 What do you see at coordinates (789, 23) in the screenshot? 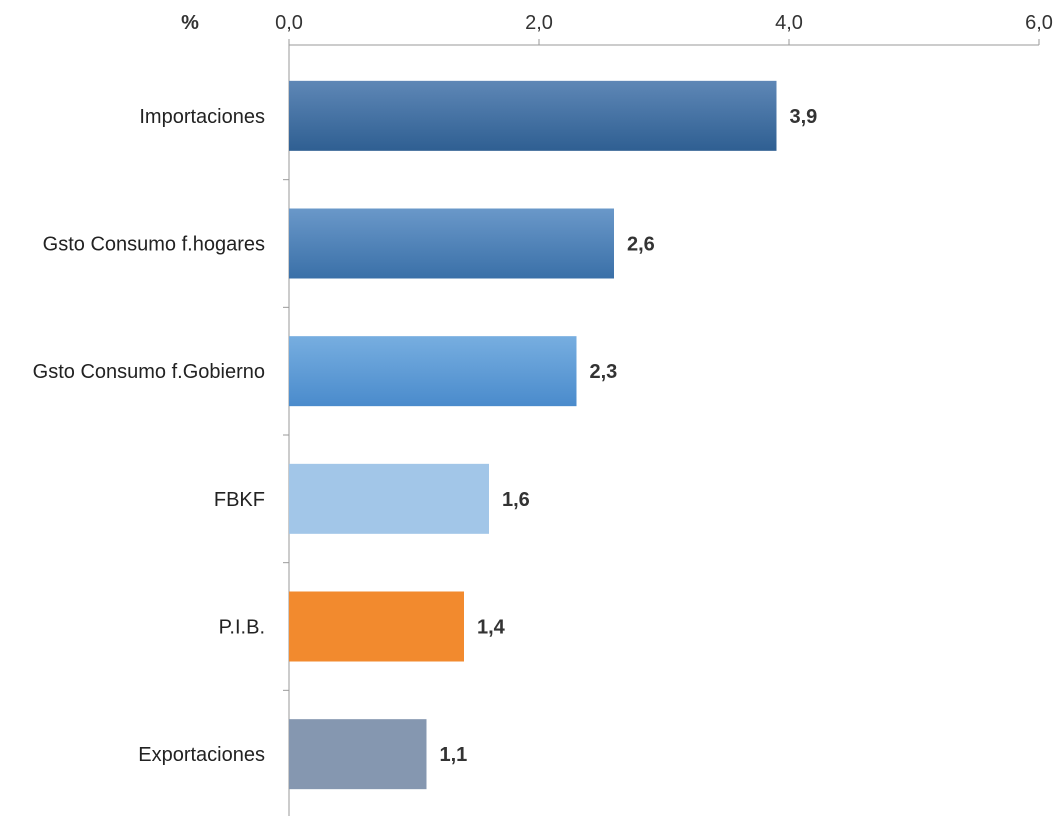
I see `x-tick-label: 4,0` at bounding box center [789, 23].